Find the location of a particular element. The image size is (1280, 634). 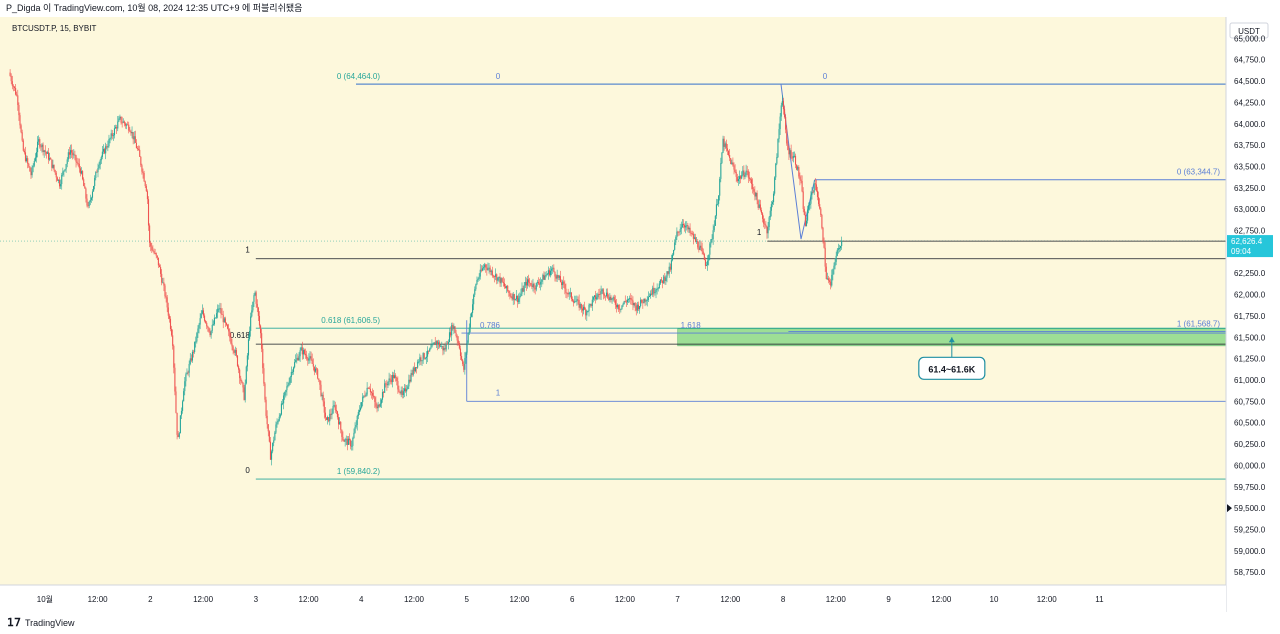

time-axis is located at coordinates (613, 598).